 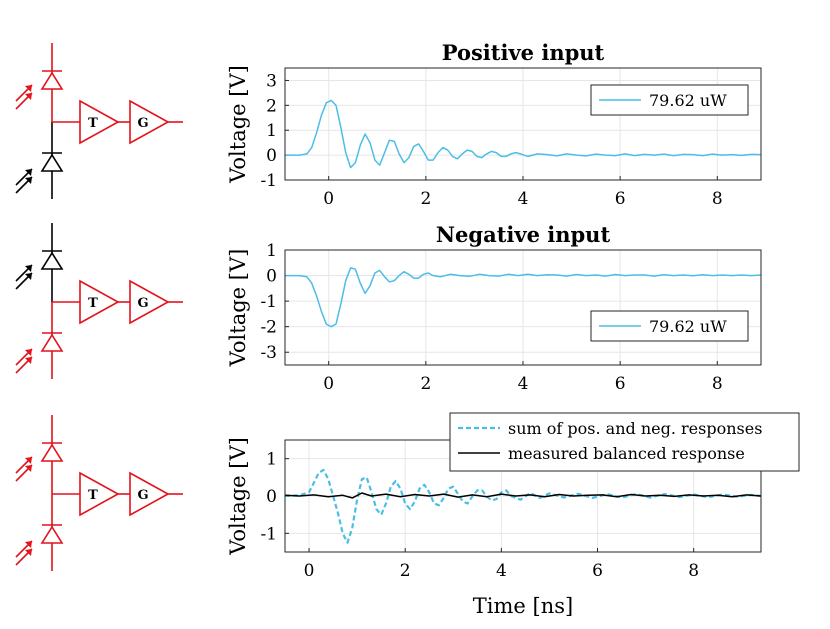 What do you see at coordinates (626, 453) in the screenshot?
I see `legend-label: measured balanced response` at bounding box center [626, 453].